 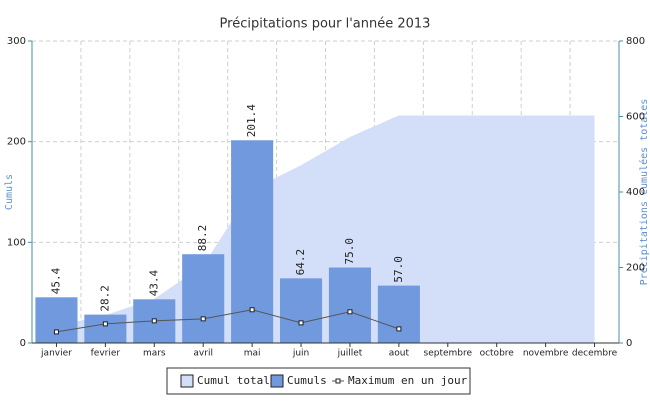 I want to click on x-tick-label: juin, so click(x=300, y=354).